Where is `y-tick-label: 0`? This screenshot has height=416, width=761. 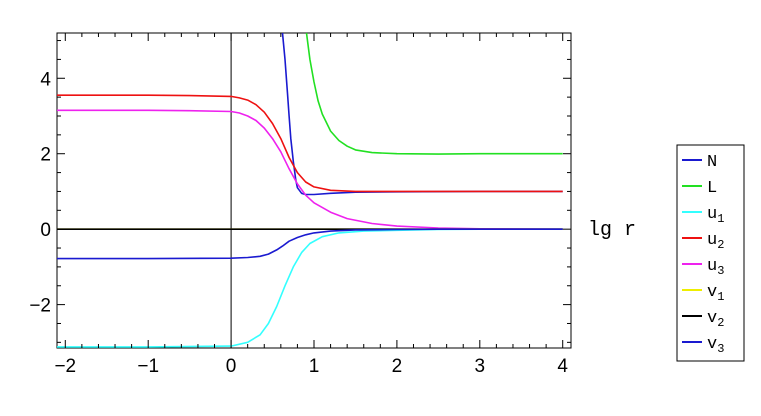
y-tick-label: 0 is located at coordinates (45, 230).